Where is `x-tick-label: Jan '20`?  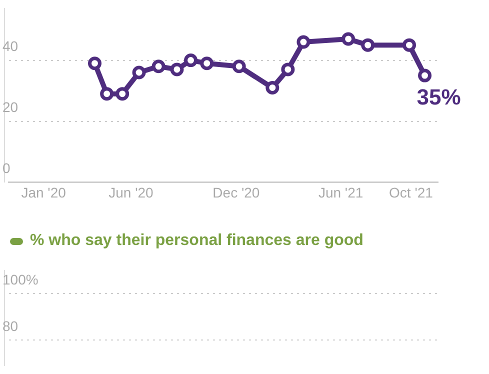 x-tick-label: Jan '20 is located at coordinates (43, 192).